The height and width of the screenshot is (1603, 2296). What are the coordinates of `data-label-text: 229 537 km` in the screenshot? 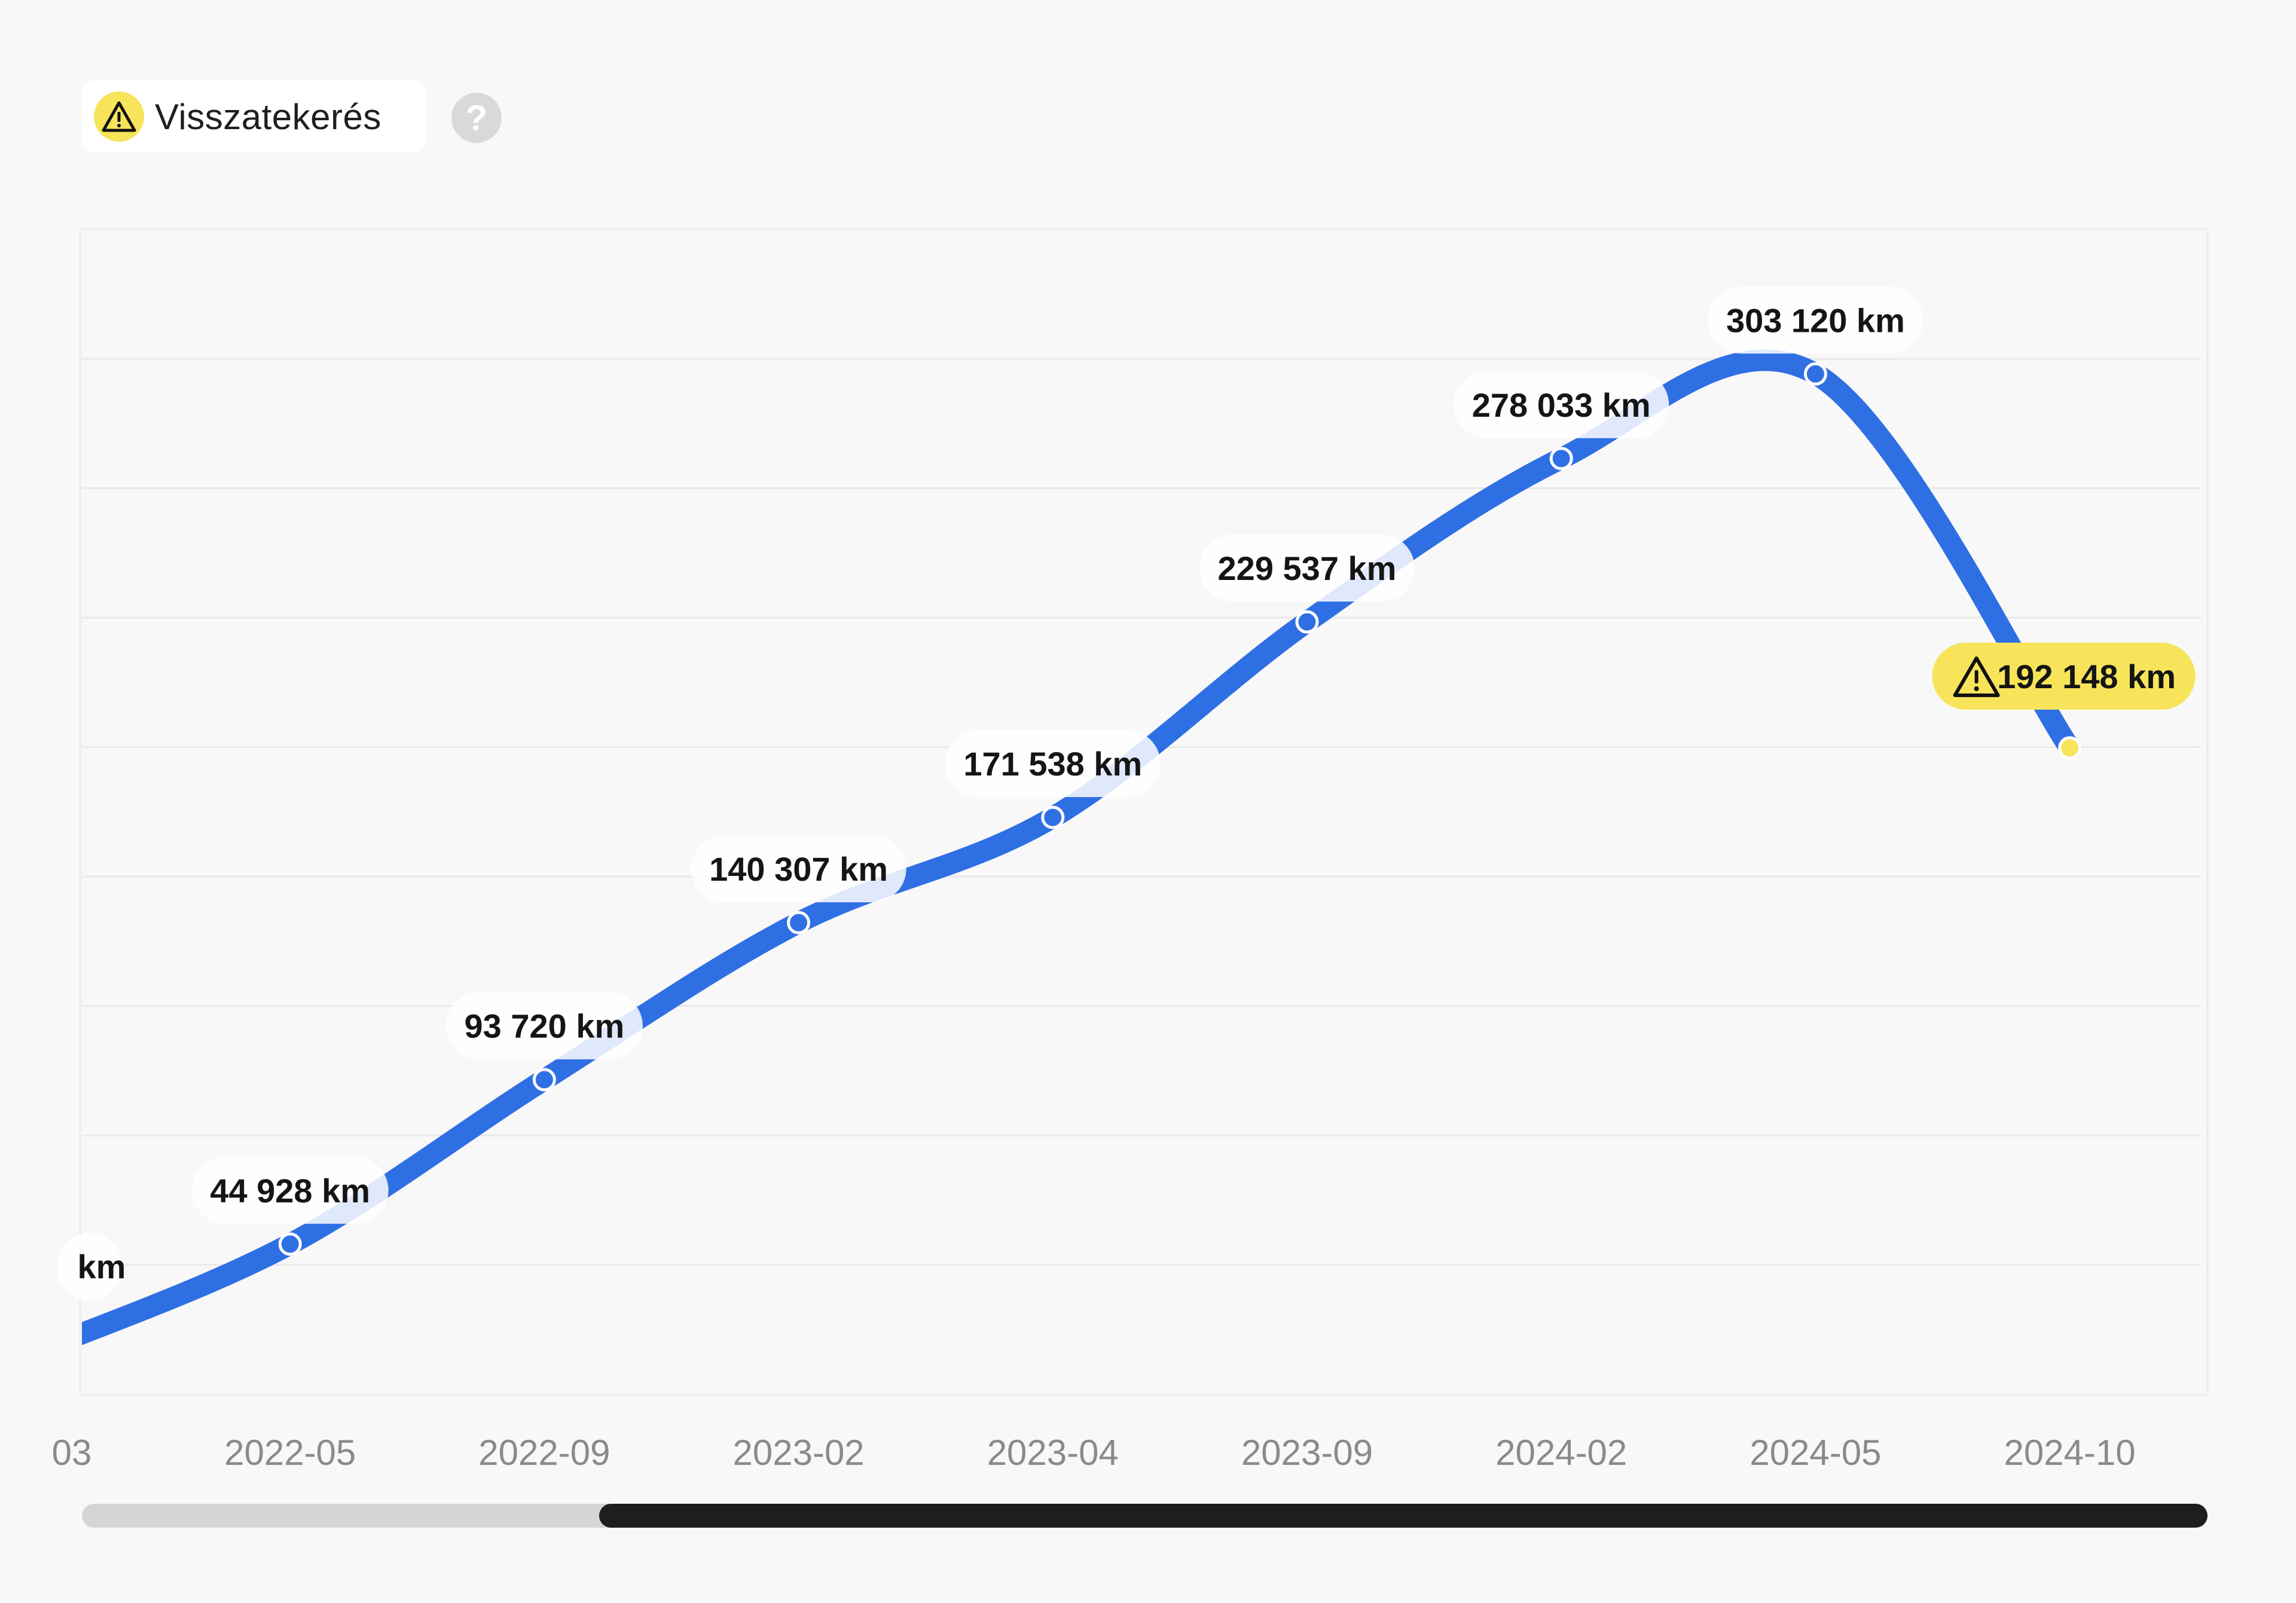 It's located at (1307, 568).